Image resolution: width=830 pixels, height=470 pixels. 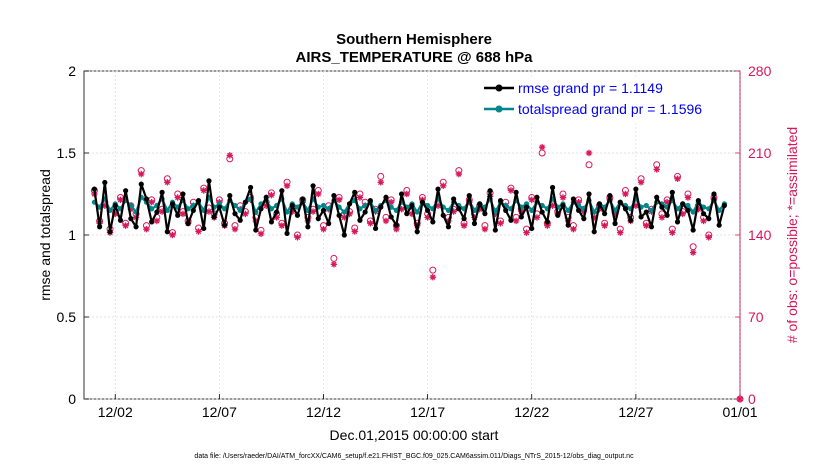 I want to click on y-right-axis-label: # of obs: o=possible; *=assimilated, so click(x=792, y=235).